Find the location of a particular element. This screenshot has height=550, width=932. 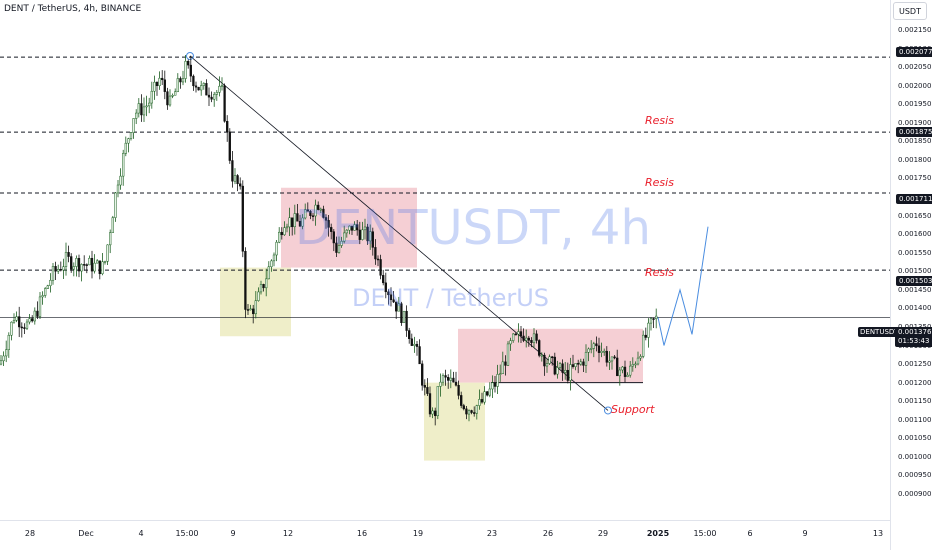

current-price-badge: 0.001376 01:53:43 is located at coordinates (913, 337).